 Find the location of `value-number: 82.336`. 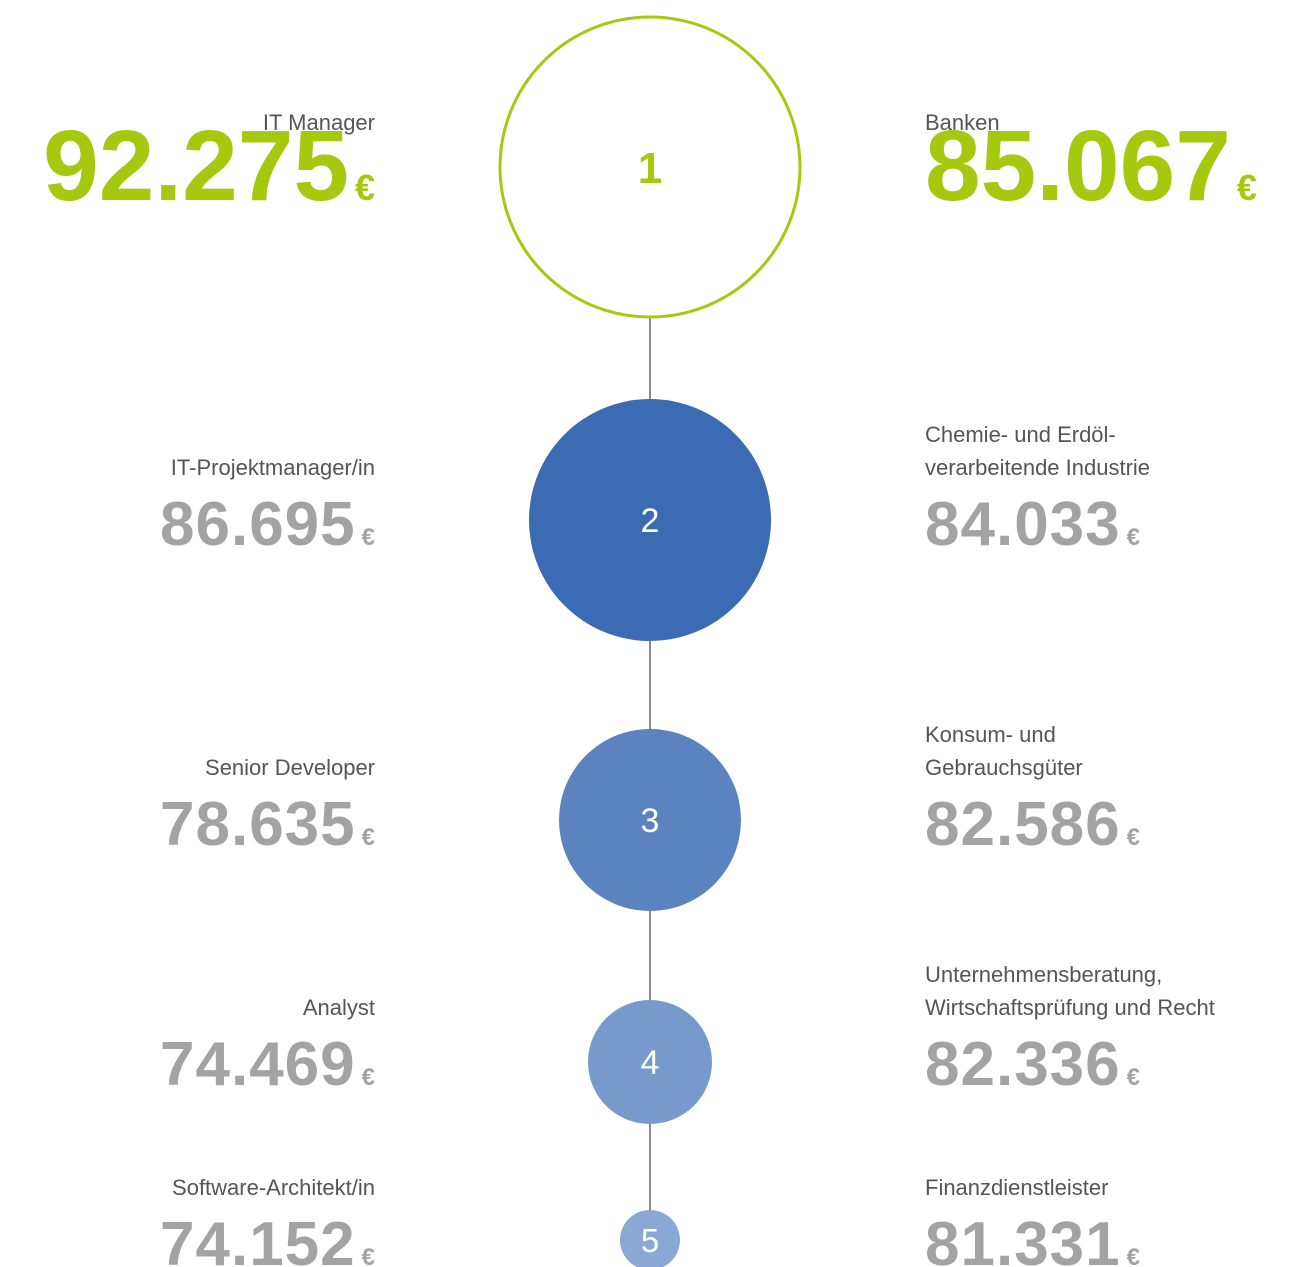

value-number: 82.336 is located at coordinates (1023, 1064).